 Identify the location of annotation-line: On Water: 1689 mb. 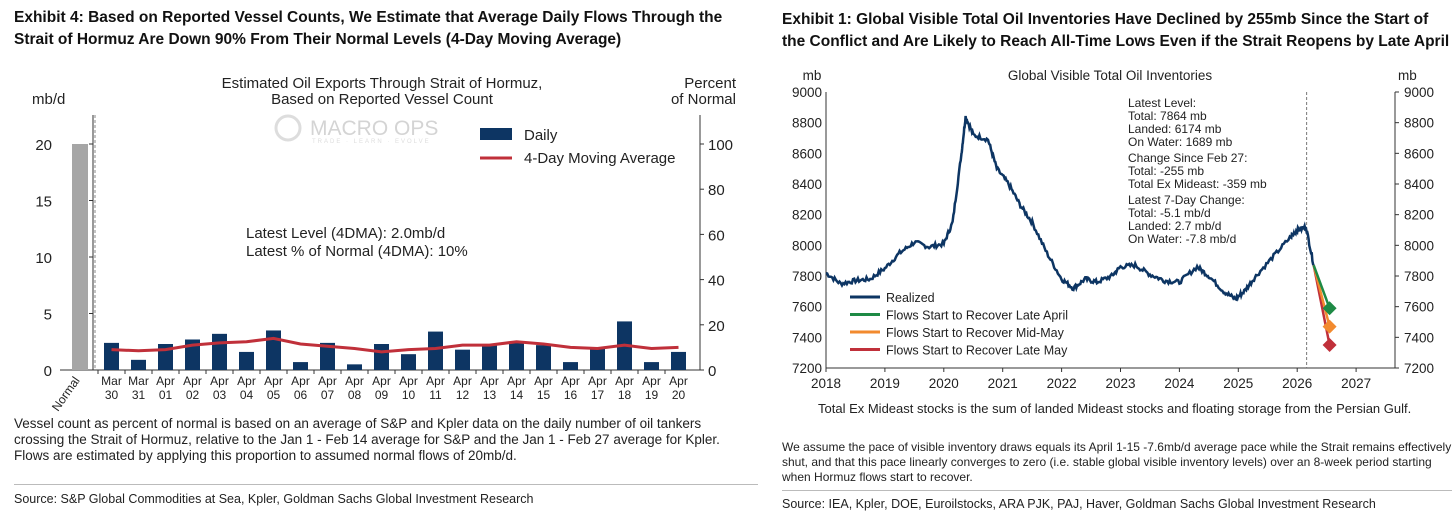
(1180, 142).